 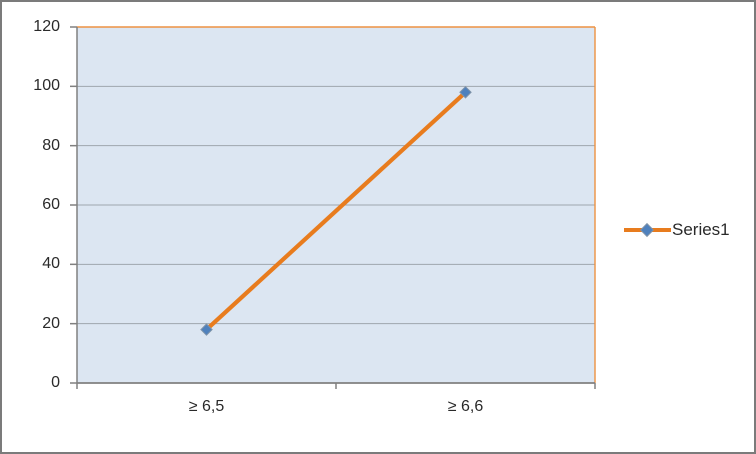 I want to click on x-category-label: ≥ 6,5, so click(x=206, y=406).